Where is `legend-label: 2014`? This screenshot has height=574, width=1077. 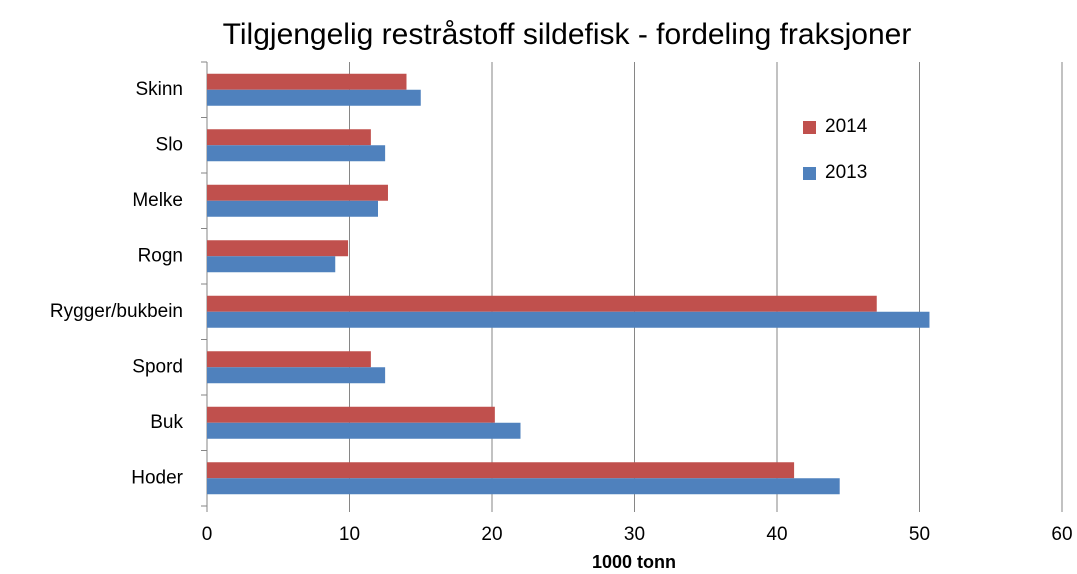 legend-label: 2014 is located at coordinates (846, 126).